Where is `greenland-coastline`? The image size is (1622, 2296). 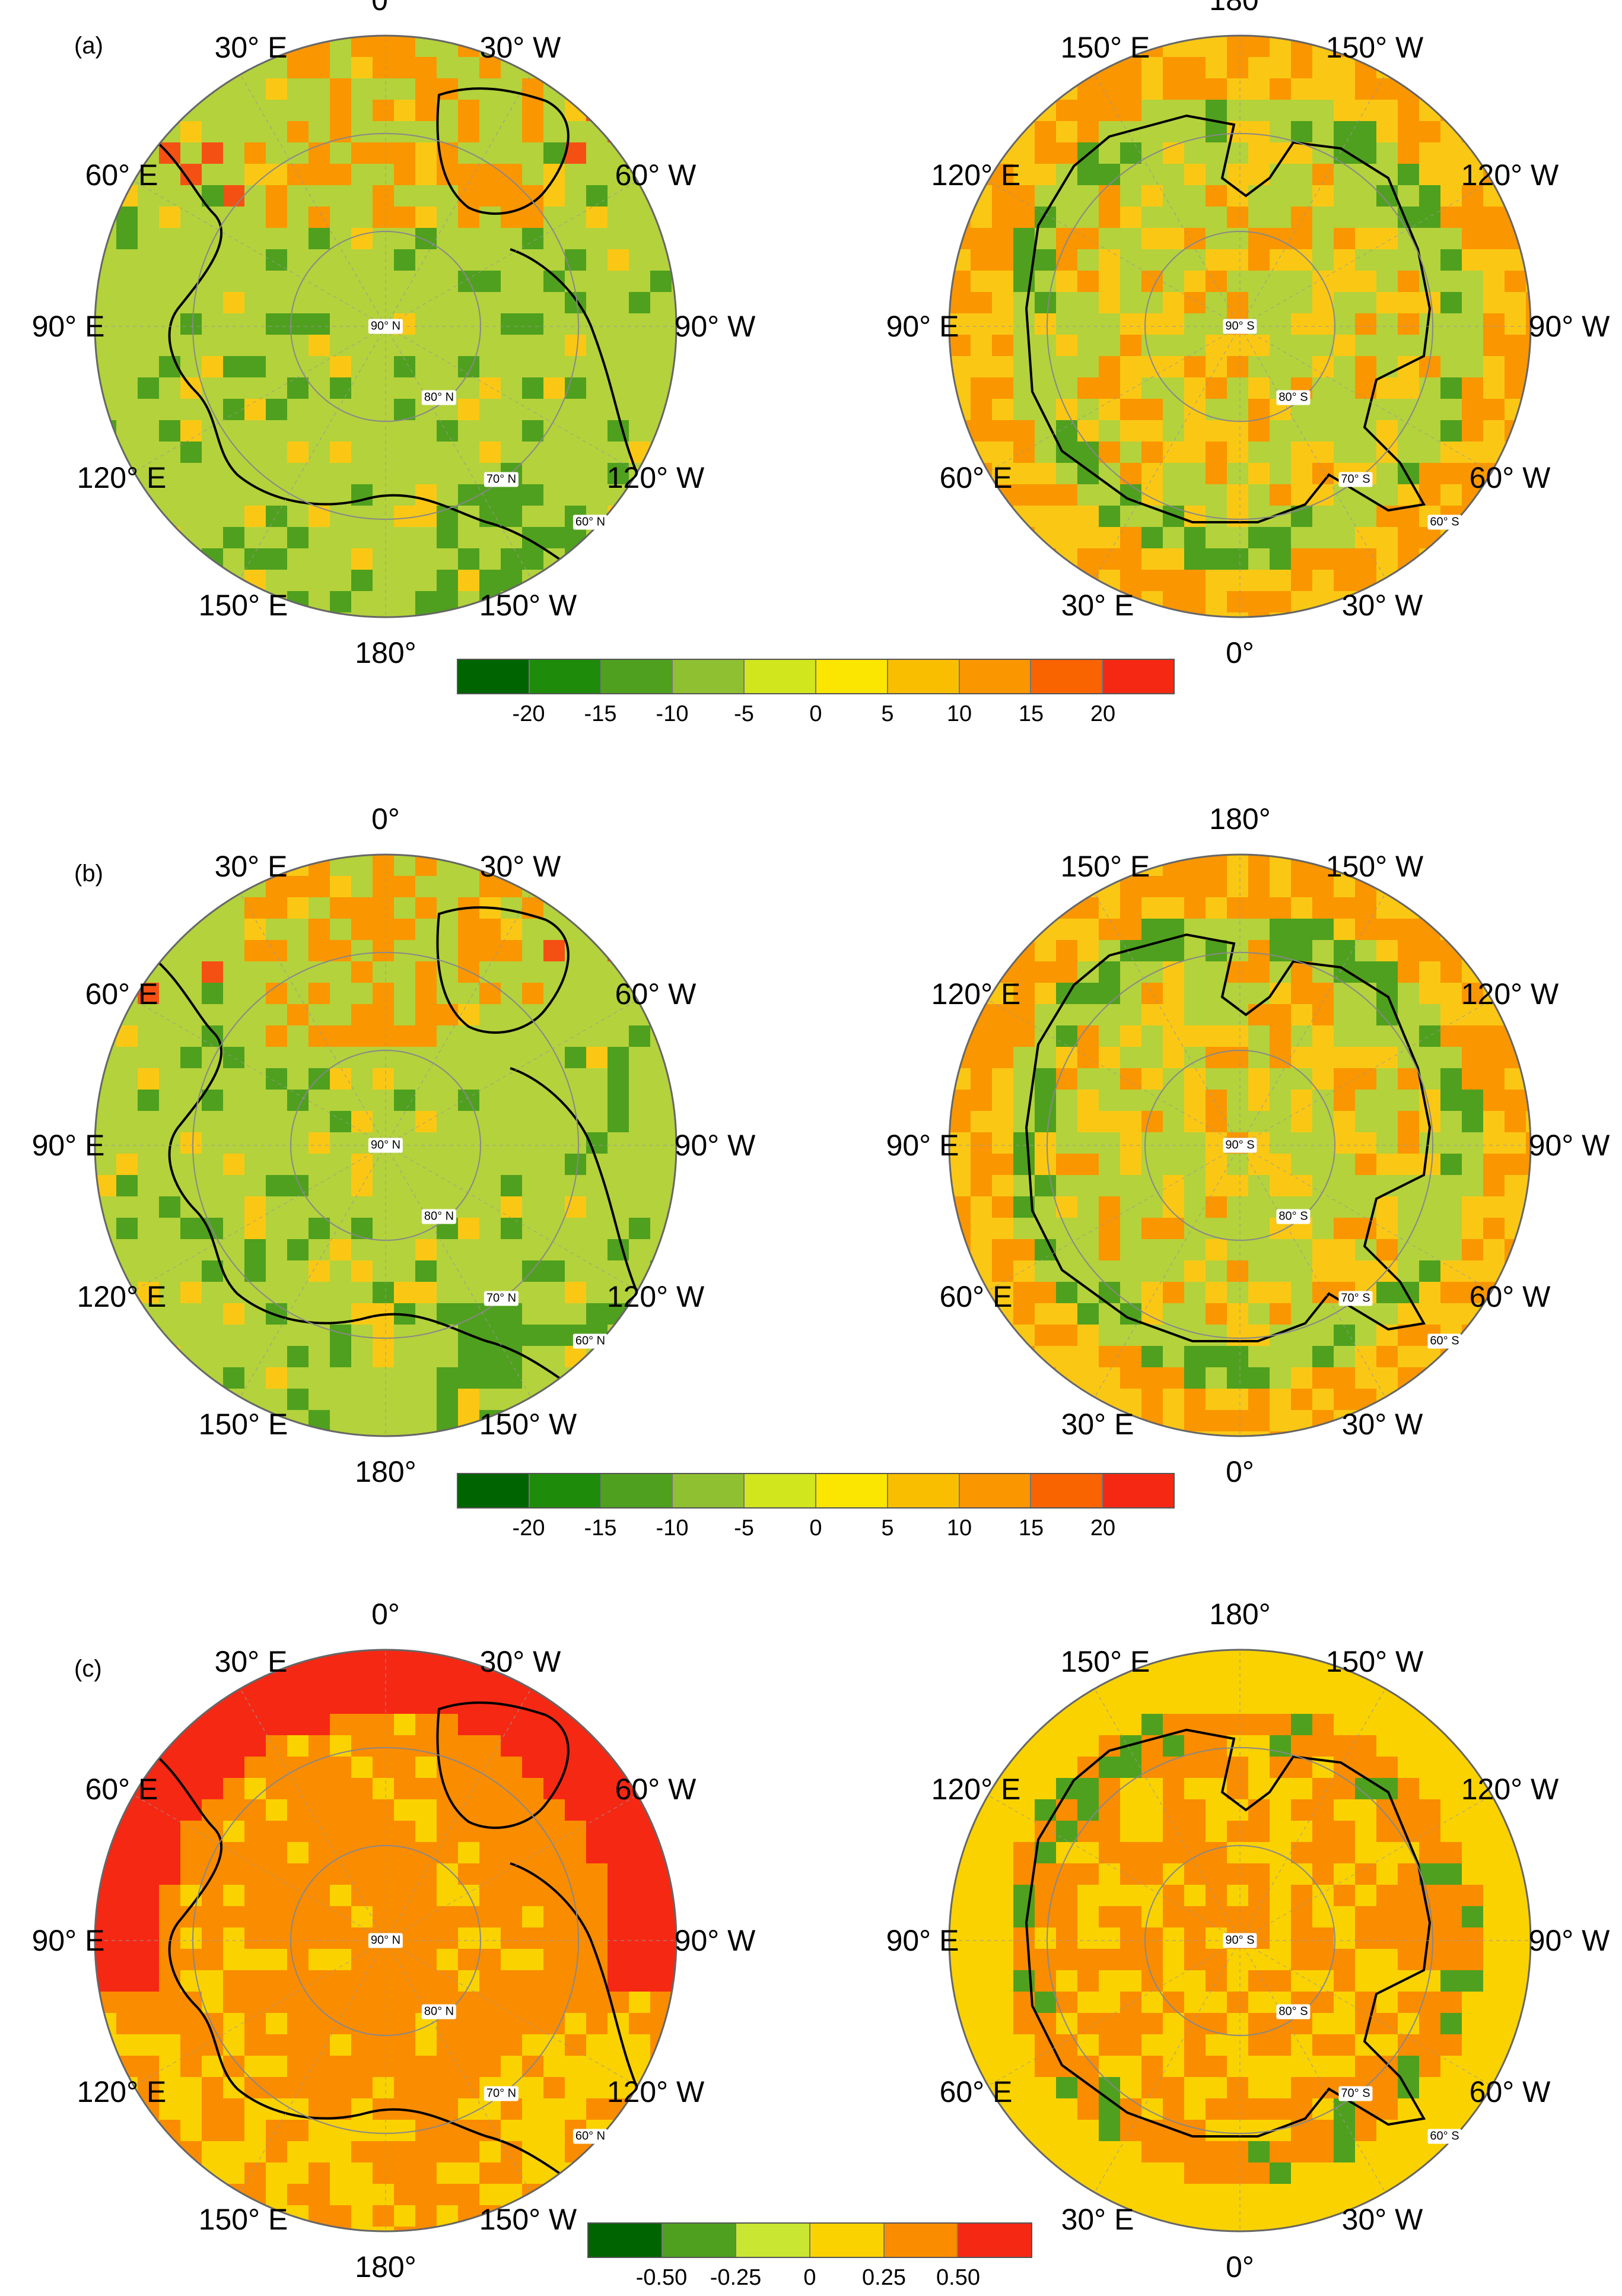 greenland-coastline is located at coordinates (503, 151).